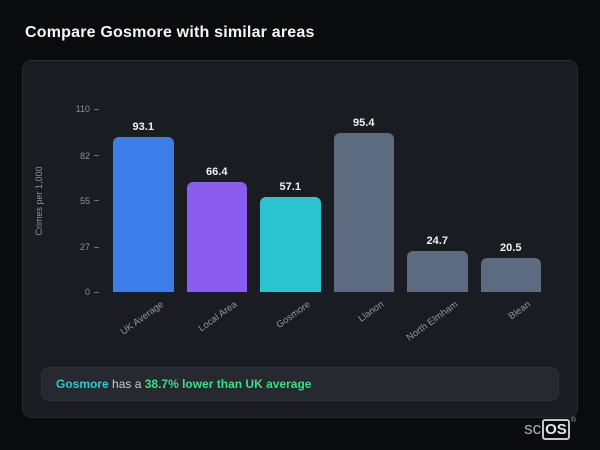 This screenshot has width=600, height=450. What do you see at coordinates (290, 244) in the screenshot?
I see `bar-gosmore` at bounding box center [290, 244].